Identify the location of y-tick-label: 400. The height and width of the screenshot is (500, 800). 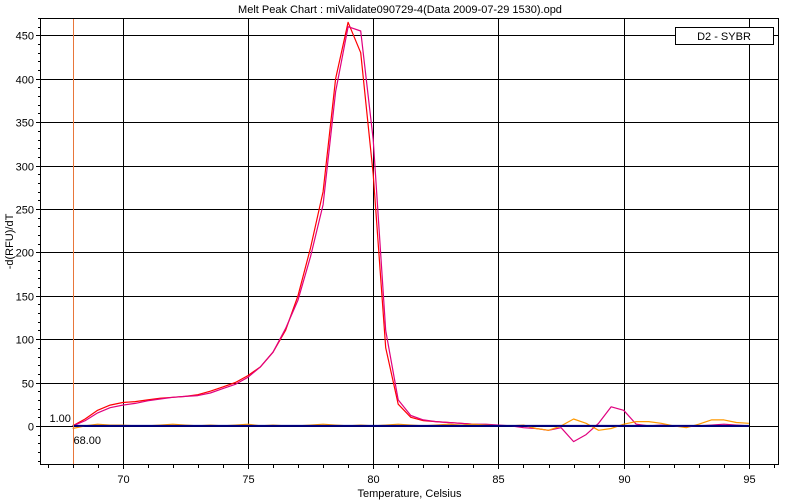
(25, 81).